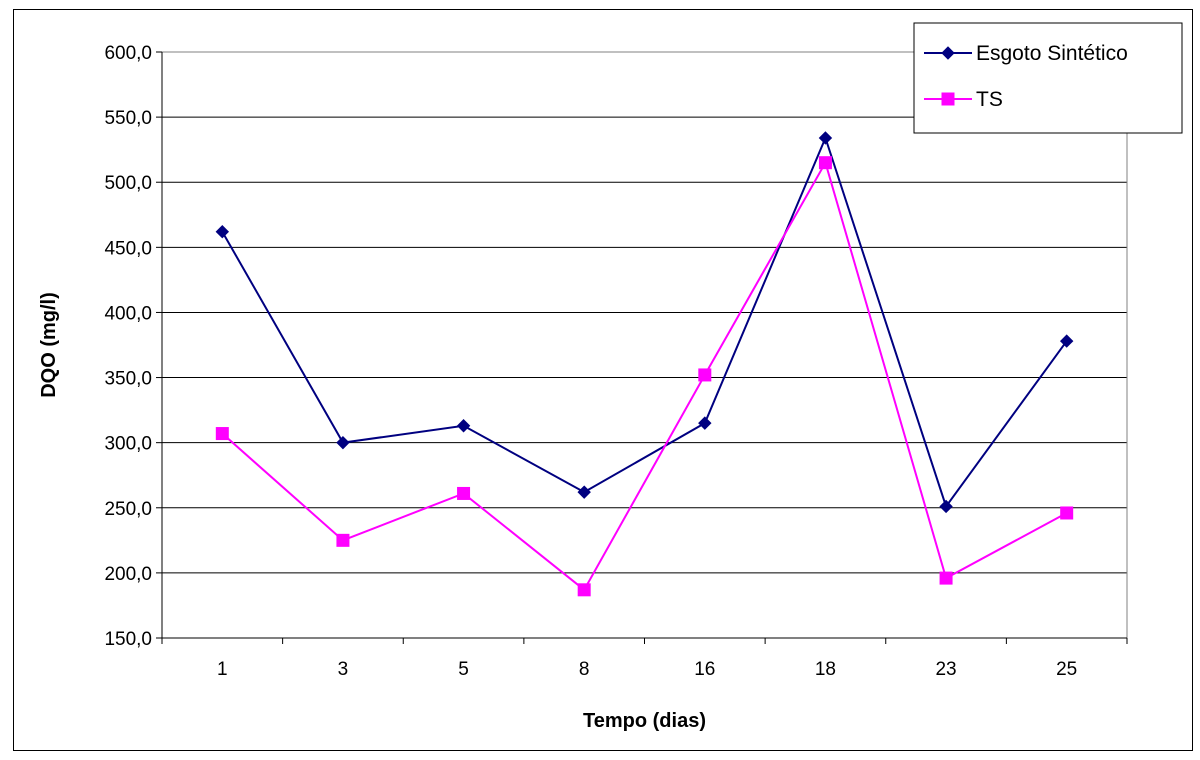  What do you see at coordinates (128, 118) in the screenshot?
I see `y-tick-label: 550,0` at bounding box center [128, 118].